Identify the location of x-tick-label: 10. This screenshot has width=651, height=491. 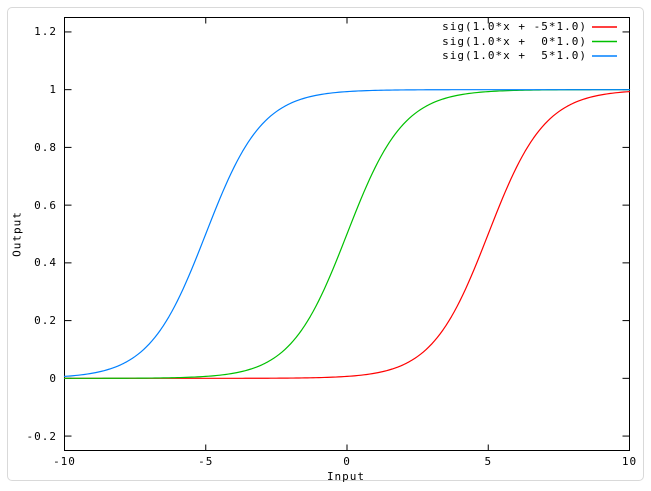
(629, 461).